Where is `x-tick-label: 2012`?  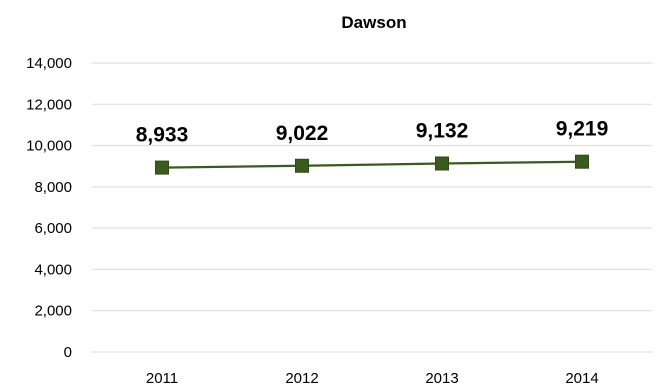
x-tick-label: 2012 is located at coordinates (301, 378).